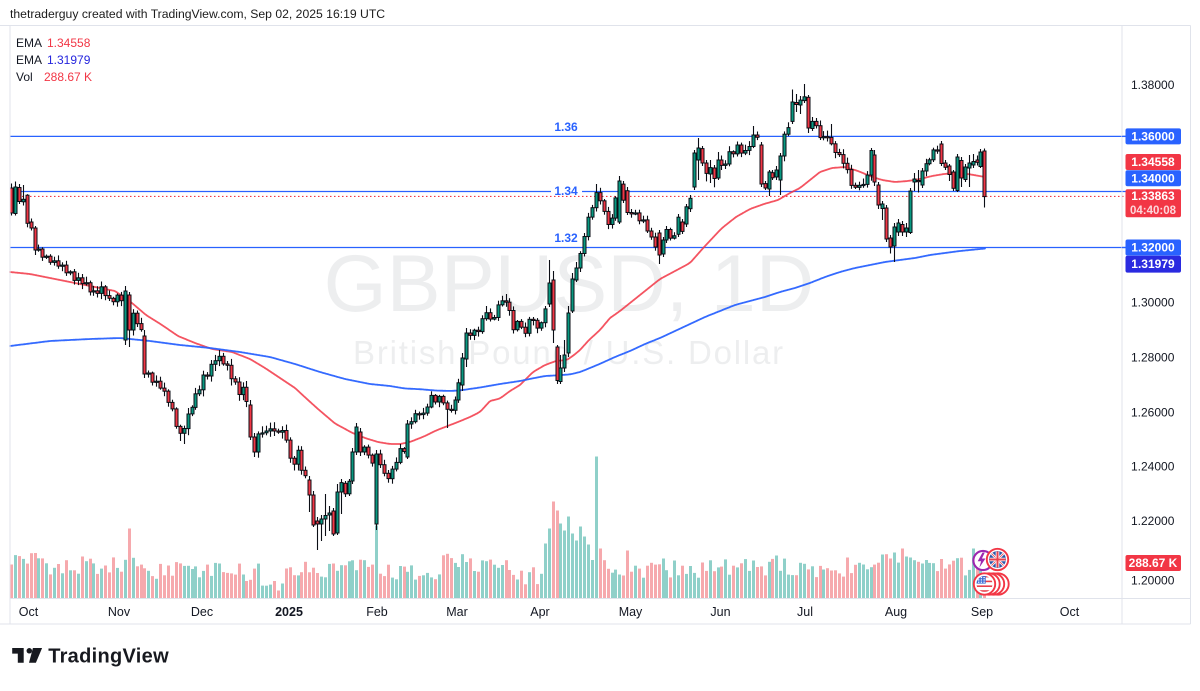 The width and height of the screenshot is (1200, 691). What do you see at coordinates (202, 612) in the screenshot?
I see `svg-text: Dec` at bounding box center [202, 612].